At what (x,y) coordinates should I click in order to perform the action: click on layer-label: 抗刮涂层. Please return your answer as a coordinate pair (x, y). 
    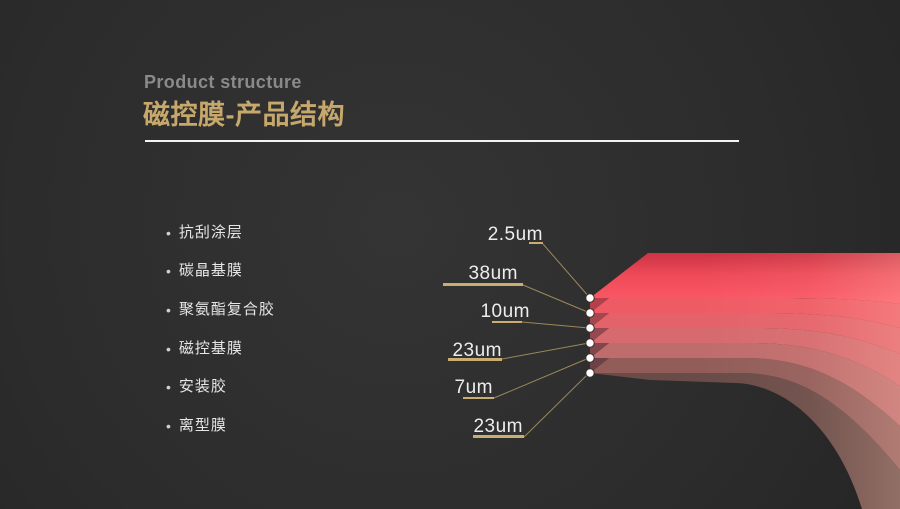
    Looking at the image, I should click on (210, 232).